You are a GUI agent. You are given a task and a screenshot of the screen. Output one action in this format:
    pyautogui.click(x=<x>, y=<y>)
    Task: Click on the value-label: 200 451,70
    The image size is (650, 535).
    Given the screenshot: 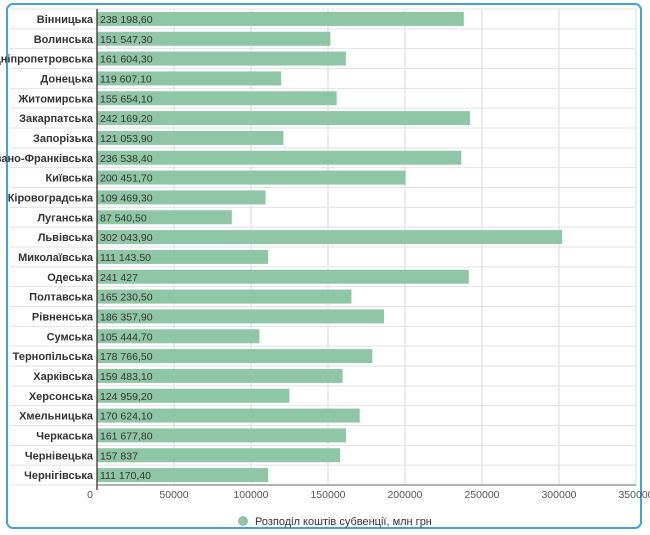 What is the action you would take?
    pyautogui.click(x=126, y=179)
    